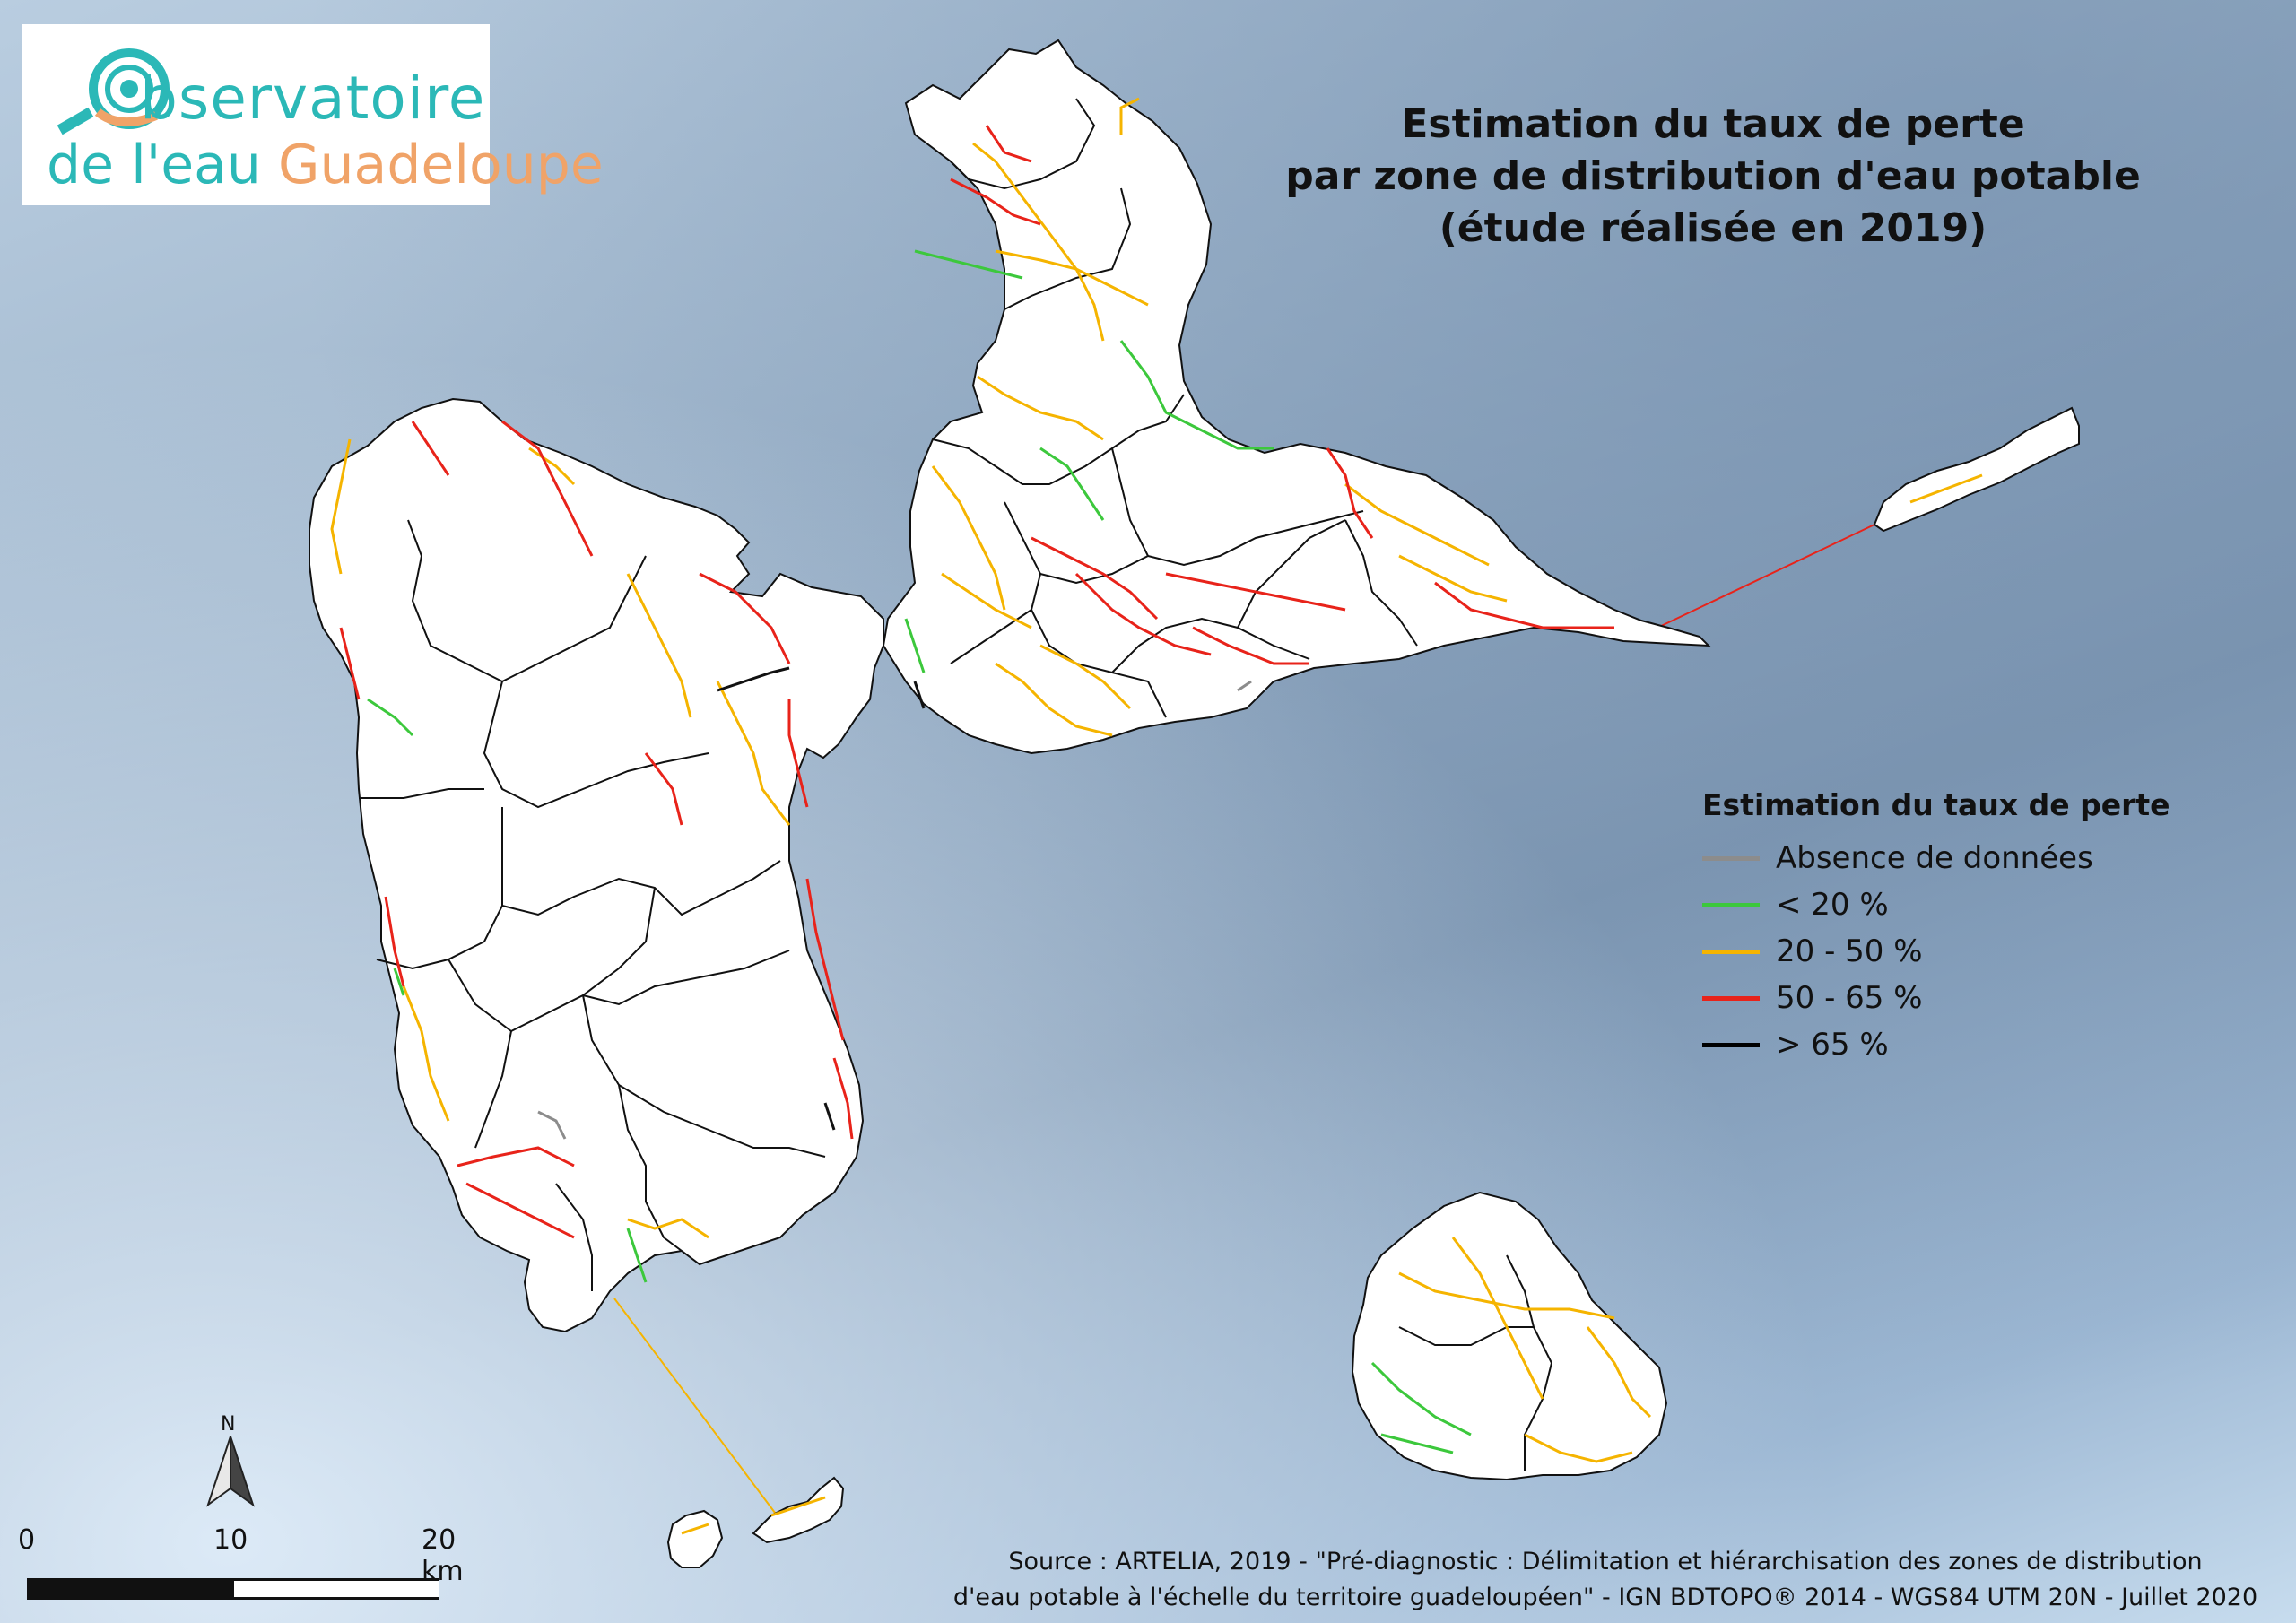  What do you see at coordinates (1509, 1336) in the screenshot?
I see `island-marie-galante` at bounding box center [1509, 1336].